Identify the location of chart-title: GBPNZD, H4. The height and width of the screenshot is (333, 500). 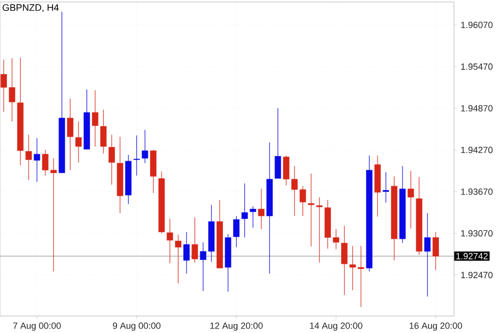
(30, 8).